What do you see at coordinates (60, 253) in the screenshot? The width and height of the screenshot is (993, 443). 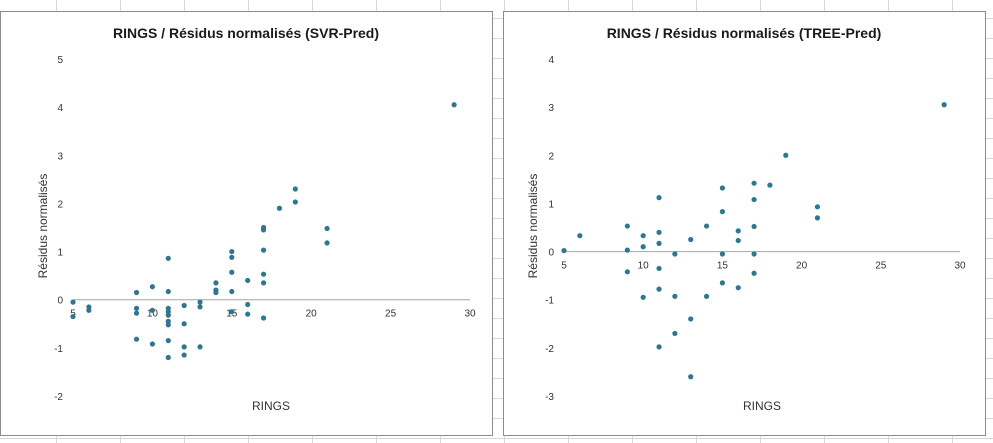 I see `y-tick-label: 1` at bounding box center [60, 253].